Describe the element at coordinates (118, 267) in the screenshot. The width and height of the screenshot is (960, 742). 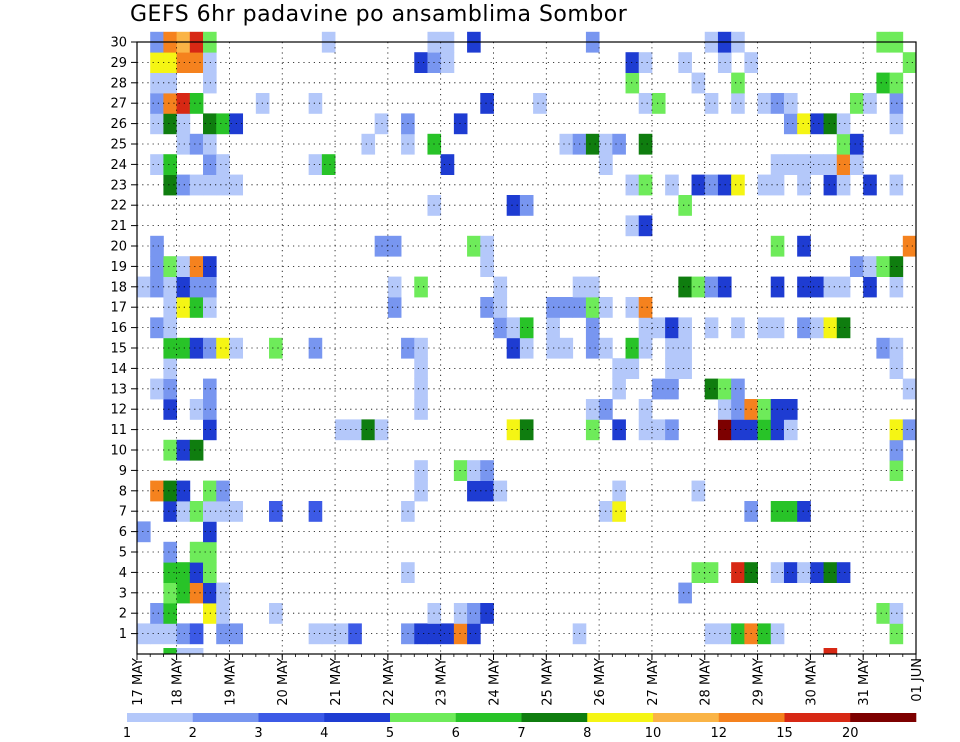
I see `y-tick-label: 19` at that location.